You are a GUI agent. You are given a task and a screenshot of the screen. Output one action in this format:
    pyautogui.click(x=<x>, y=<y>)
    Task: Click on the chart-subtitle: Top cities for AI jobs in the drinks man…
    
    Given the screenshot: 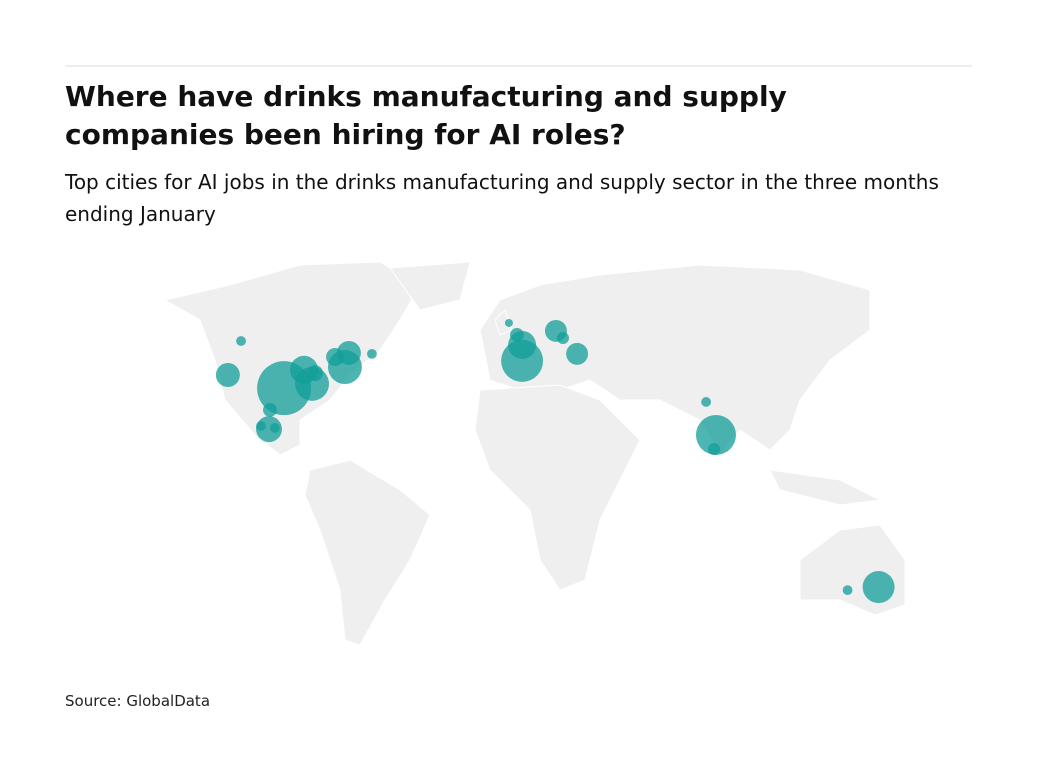 What is the action you would take?
    pyautogui.click(x=502, y=198)
    